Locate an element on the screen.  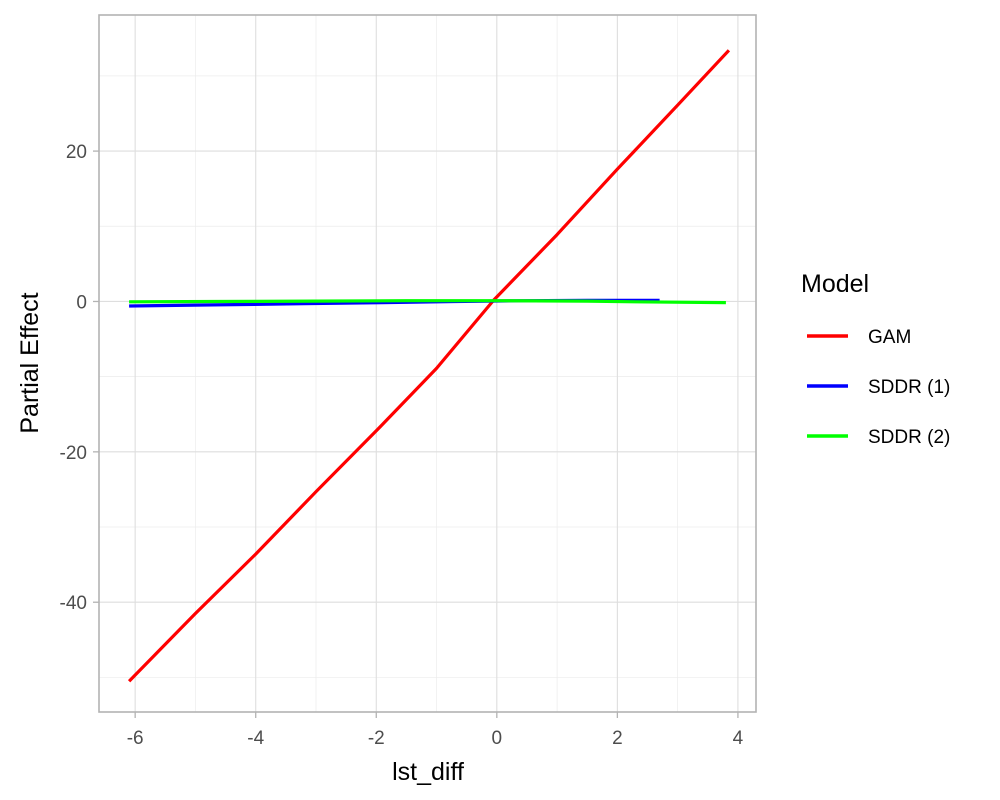
y-axis-title: Partial Effect is located at coordinates (30, 362).